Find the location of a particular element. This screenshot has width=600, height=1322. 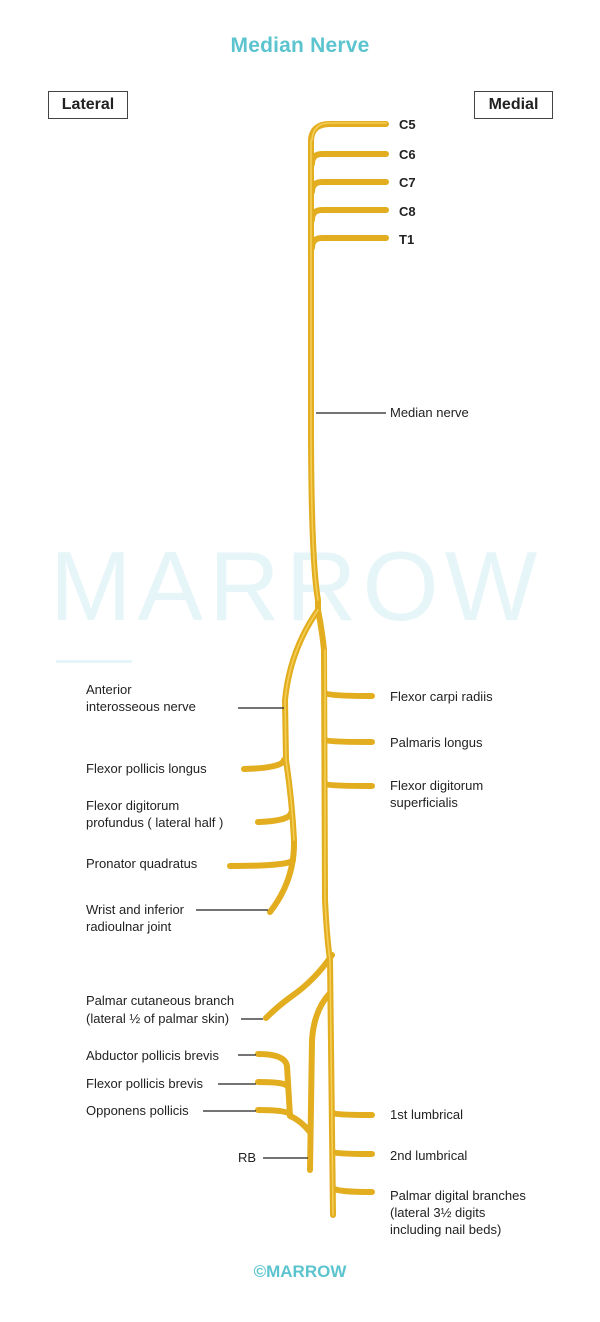

ain-label-line2: interosseous nerve is located at coordinates (141, 706).